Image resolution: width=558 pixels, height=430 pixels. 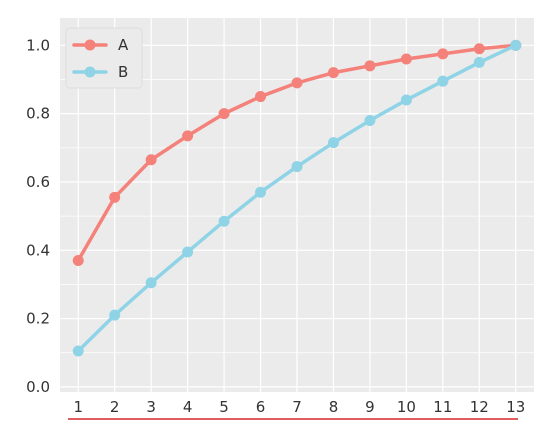 I want to click on legend-box, so click(x=104, y=58).